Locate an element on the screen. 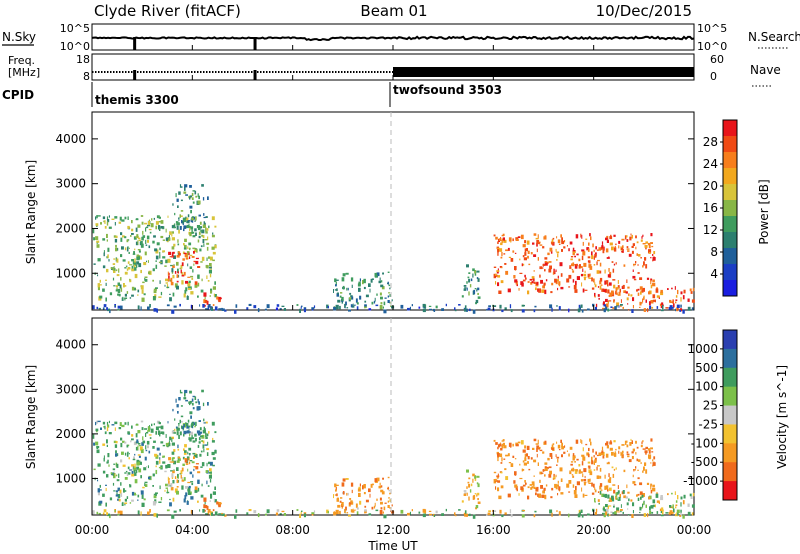 Image resolution: width=800 pixels, height=554 pixels. colorbar-tick-label: -1000 is located at coordinates (700, 481).